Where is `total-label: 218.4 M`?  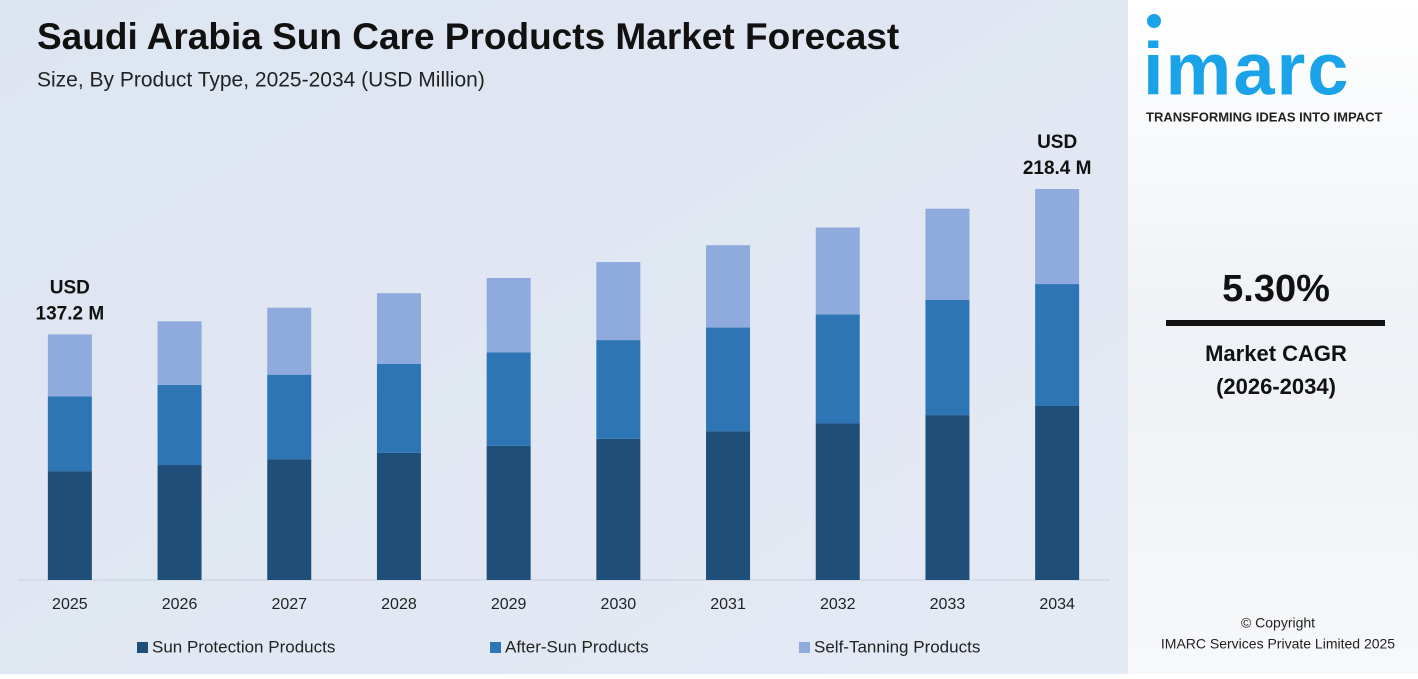
total-label: 218.4 M is located at coordinates (1057, 168).